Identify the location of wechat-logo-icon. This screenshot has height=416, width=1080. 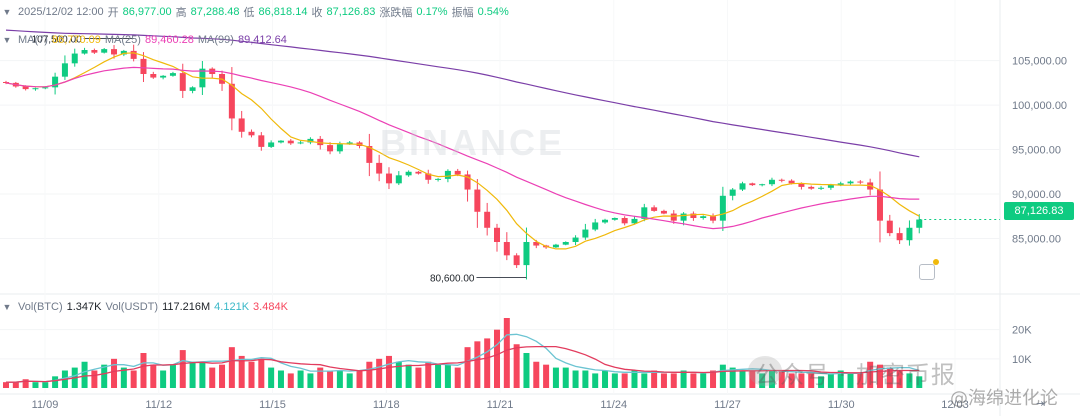
(765, 371).